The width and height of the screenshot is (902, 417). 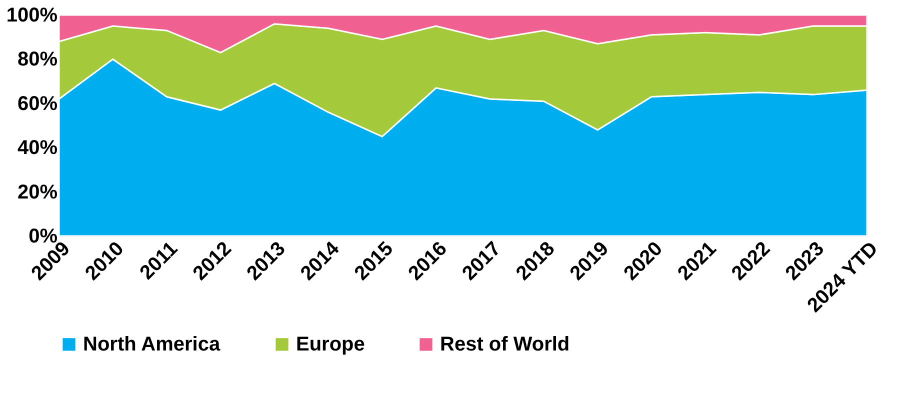 What do you see at coordinates (330, 344) in the screenshot?
I see `legend-label: Europe` at bounding box center [330, 344].